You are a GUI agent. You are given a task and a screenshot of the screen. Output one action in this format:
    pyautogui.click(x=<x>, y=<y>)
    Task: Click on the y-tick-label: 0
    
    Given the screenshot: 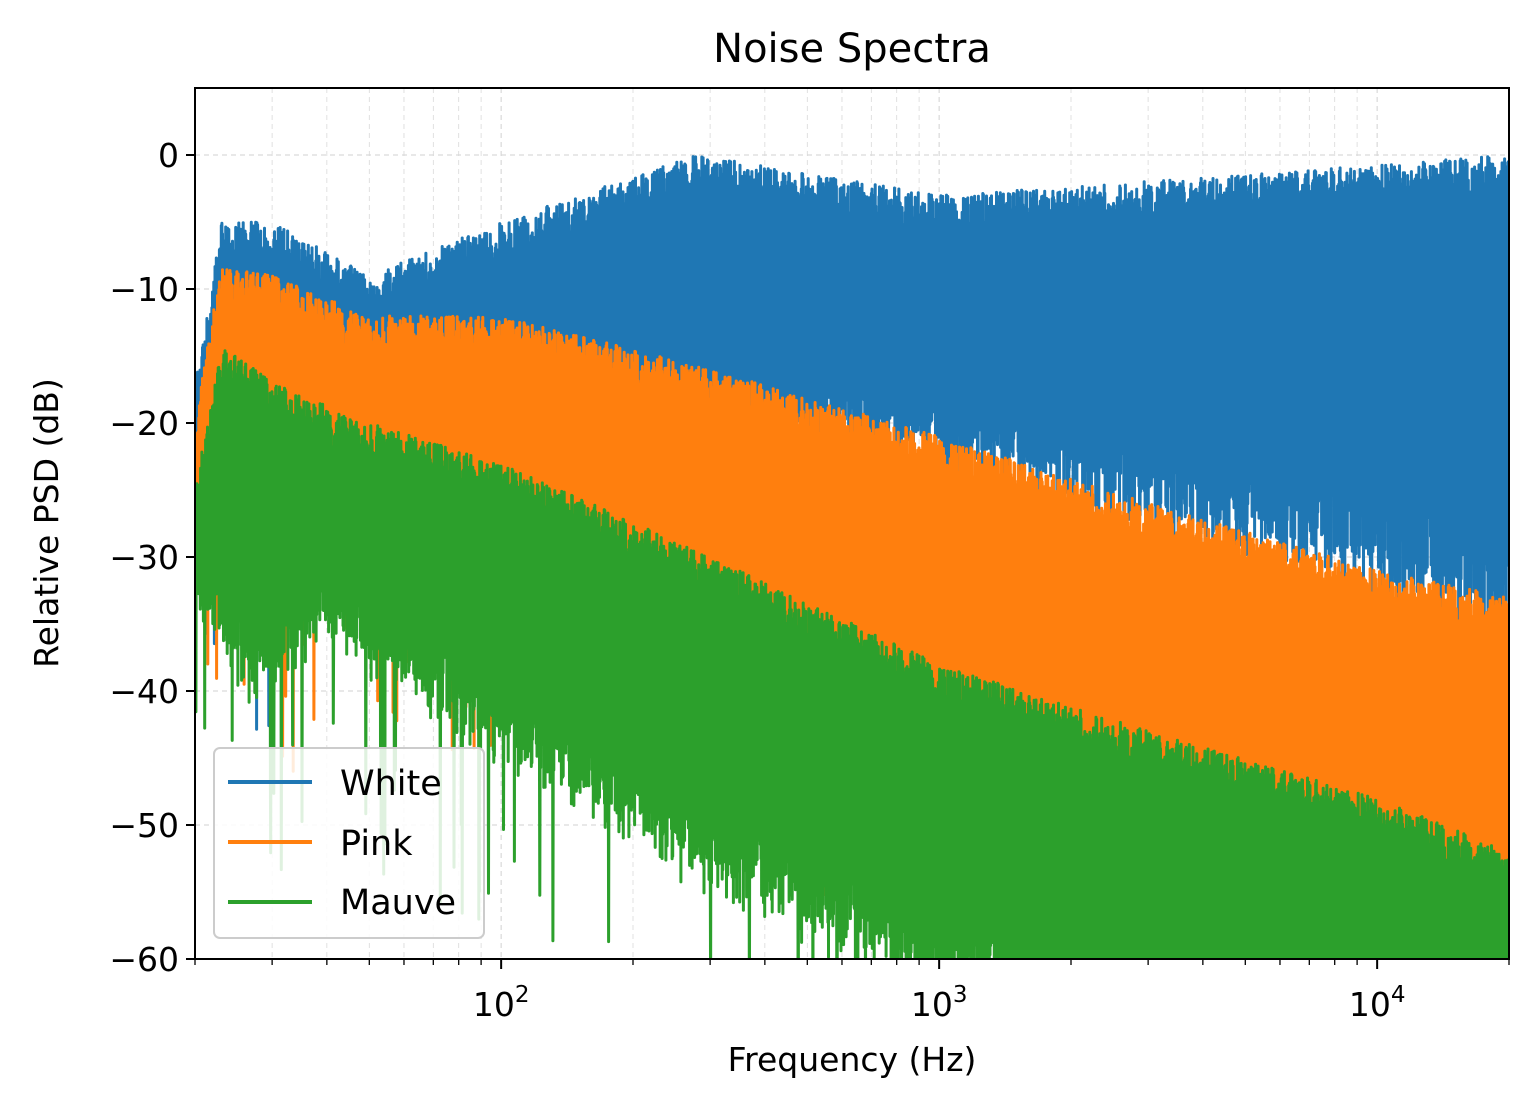 What is the action you would take?
    pyautogui.click(x=168, y=155)
    